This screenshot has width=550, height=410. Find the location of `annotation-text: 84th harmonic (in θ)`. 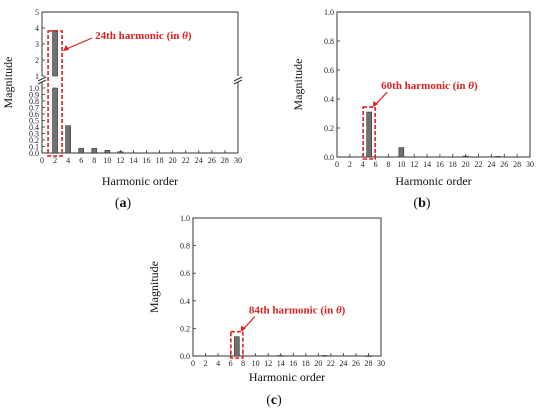

annotation-text: 84th harmonic (in θ) is located at coordinates (297, 311).